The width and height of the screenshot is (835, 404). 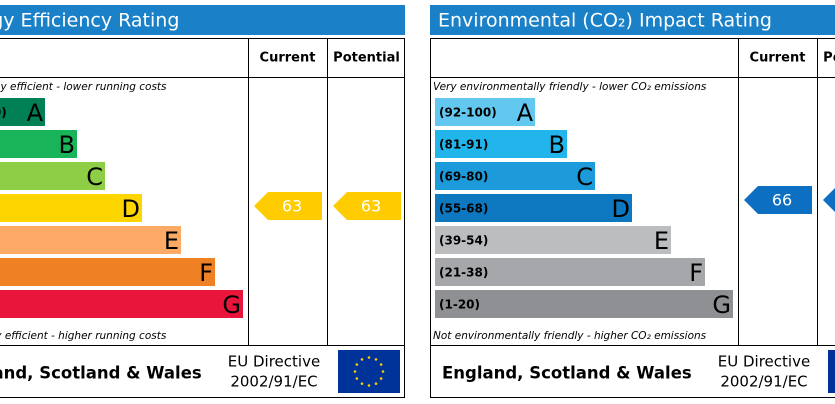 I want to click on current-rating-value: 63, so click(x=292, y=206).